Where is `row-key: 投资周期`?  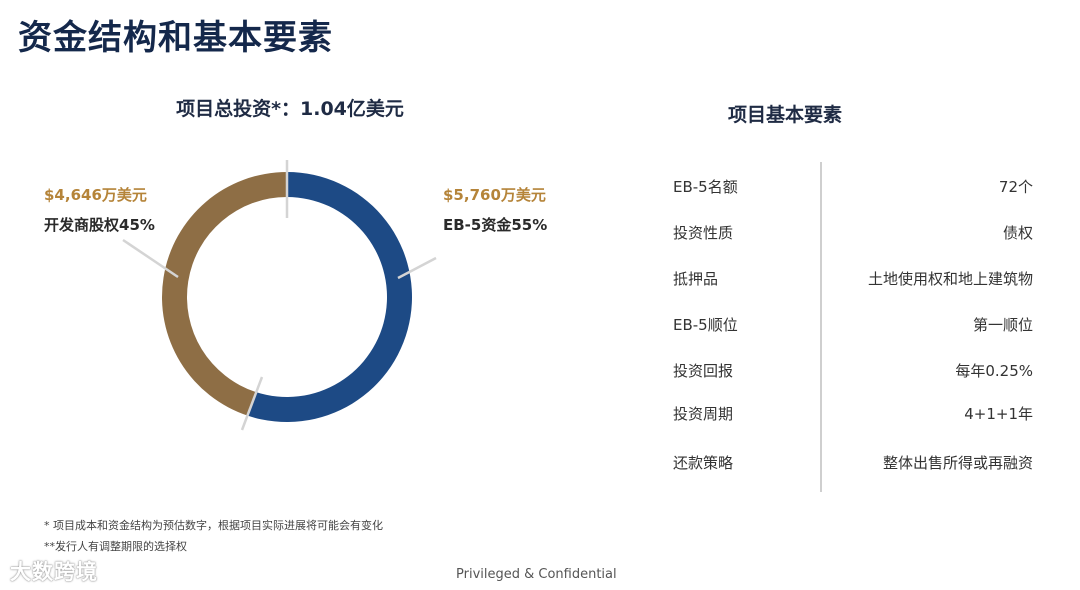
row-key: 投资周期 is located at coordinates (703, 414).